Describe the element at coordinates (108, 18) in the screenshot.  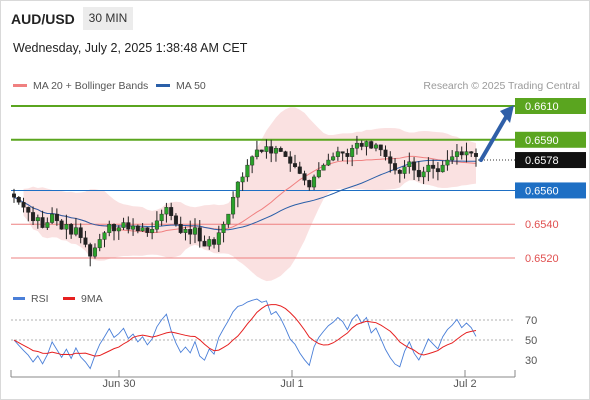
I see `timeframe-badge: 30 MIN` at that location.